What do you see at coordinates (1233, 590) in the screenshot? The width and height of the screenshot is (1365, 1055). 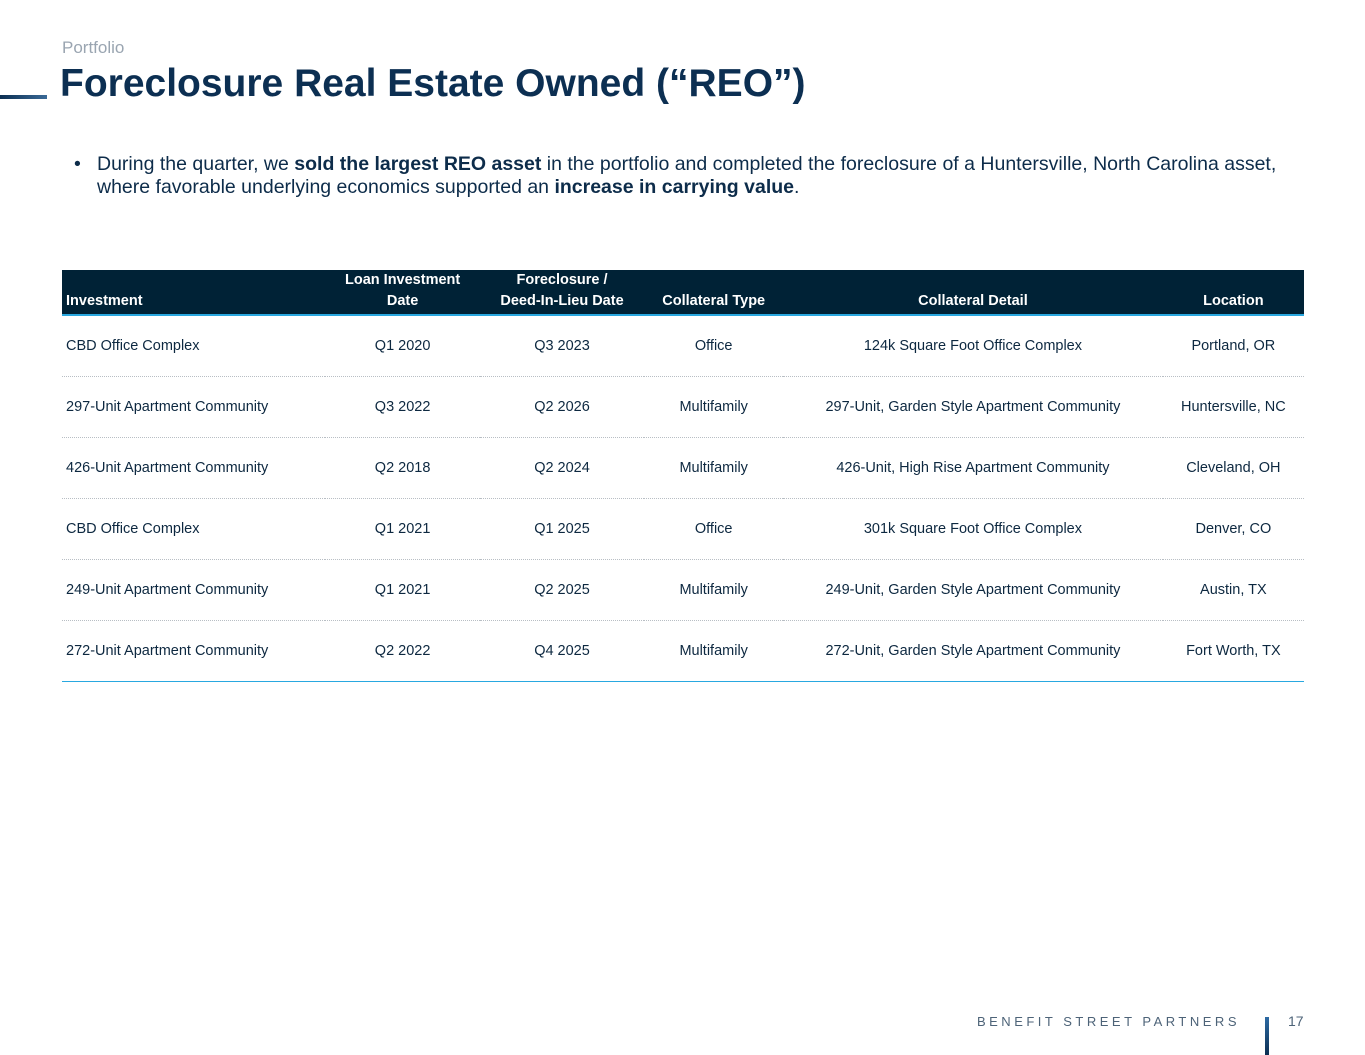 I see `table-cell: Austin, TX` at bounding box center [1233, 590].